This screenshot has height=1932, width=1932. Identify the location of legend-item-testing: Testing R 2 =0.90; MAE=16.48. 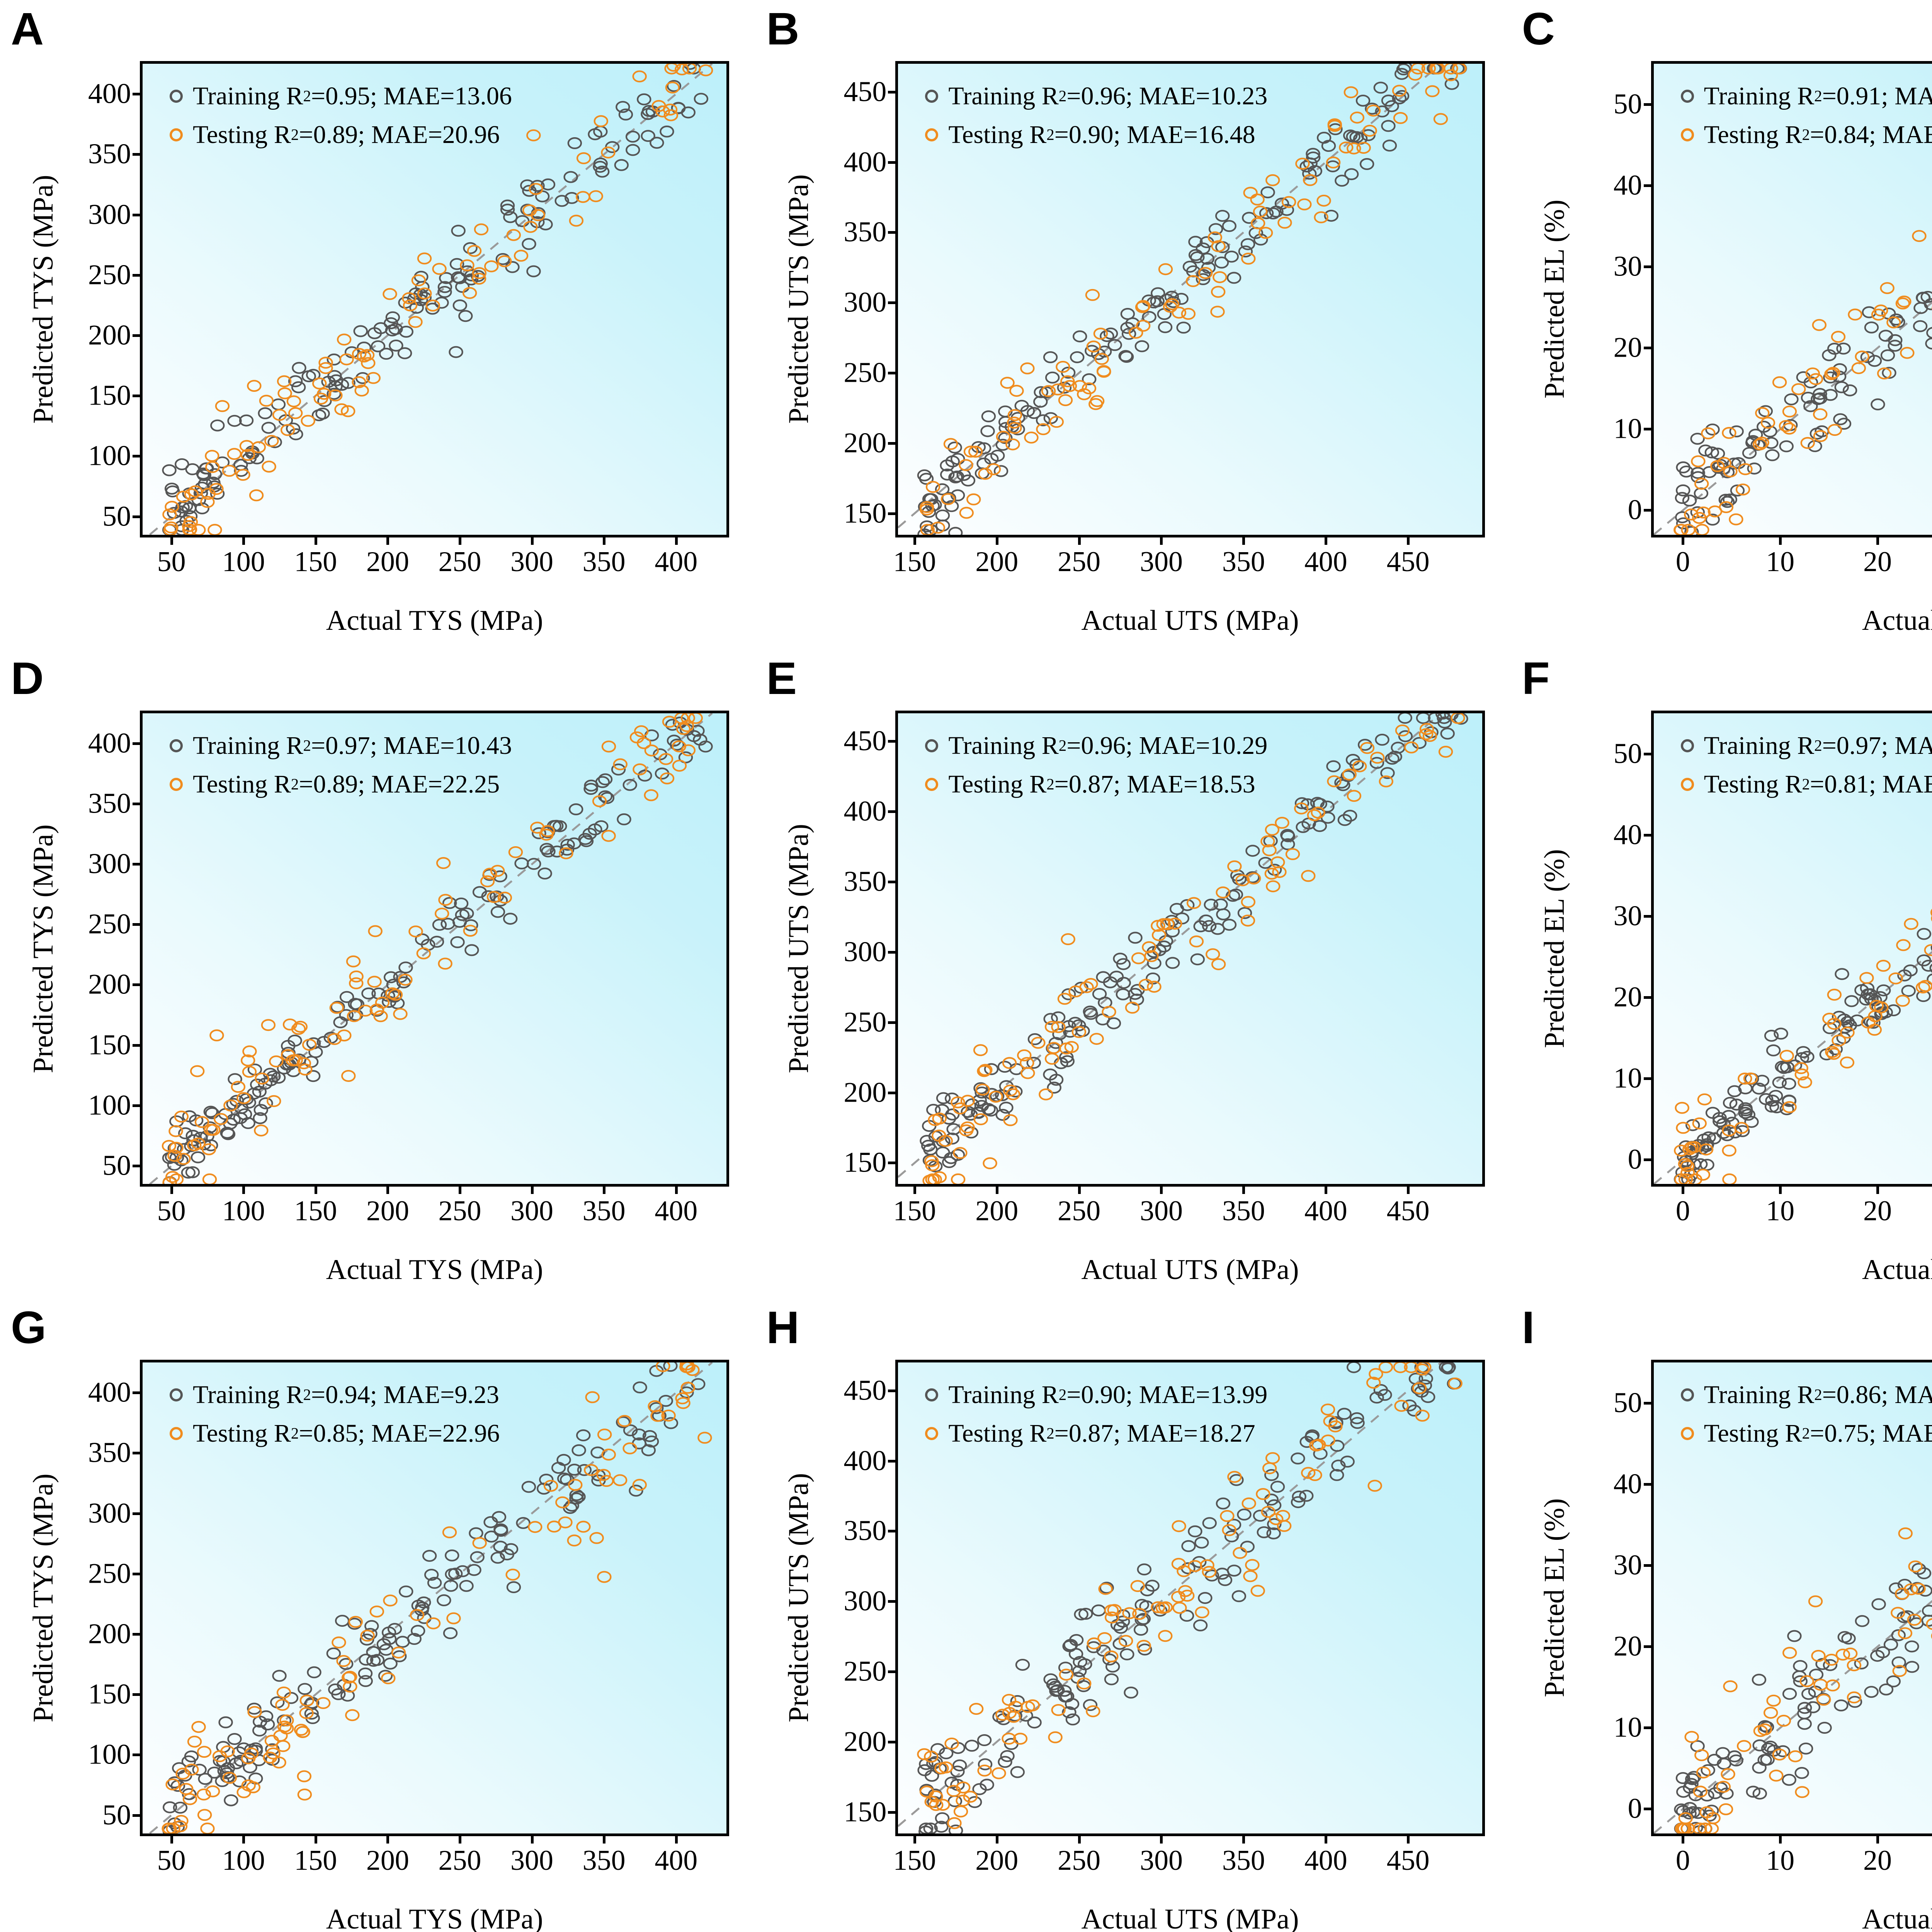
(1096, 135).